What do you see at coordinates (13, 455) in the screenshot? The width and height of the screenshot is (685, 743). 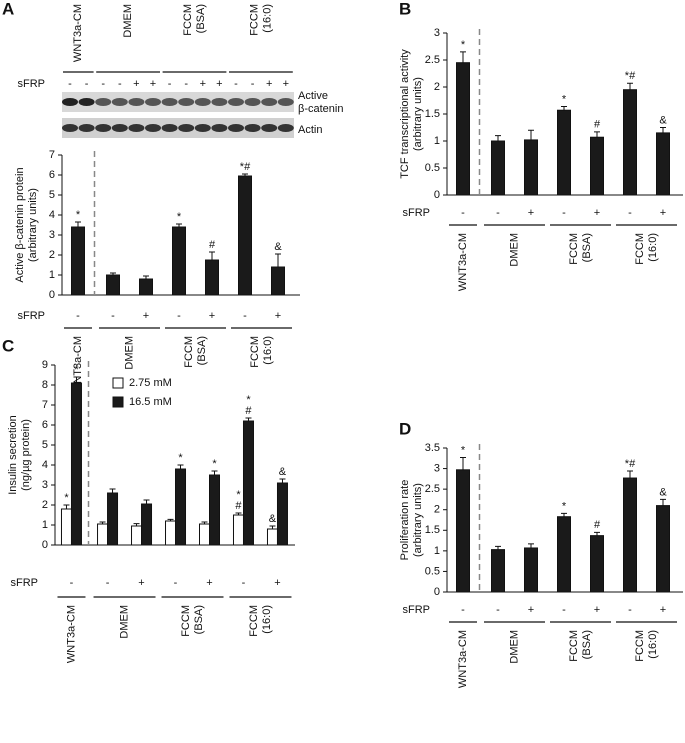 I see `y-axis-label: Insulin secretion` at bounding box center [13, 455].